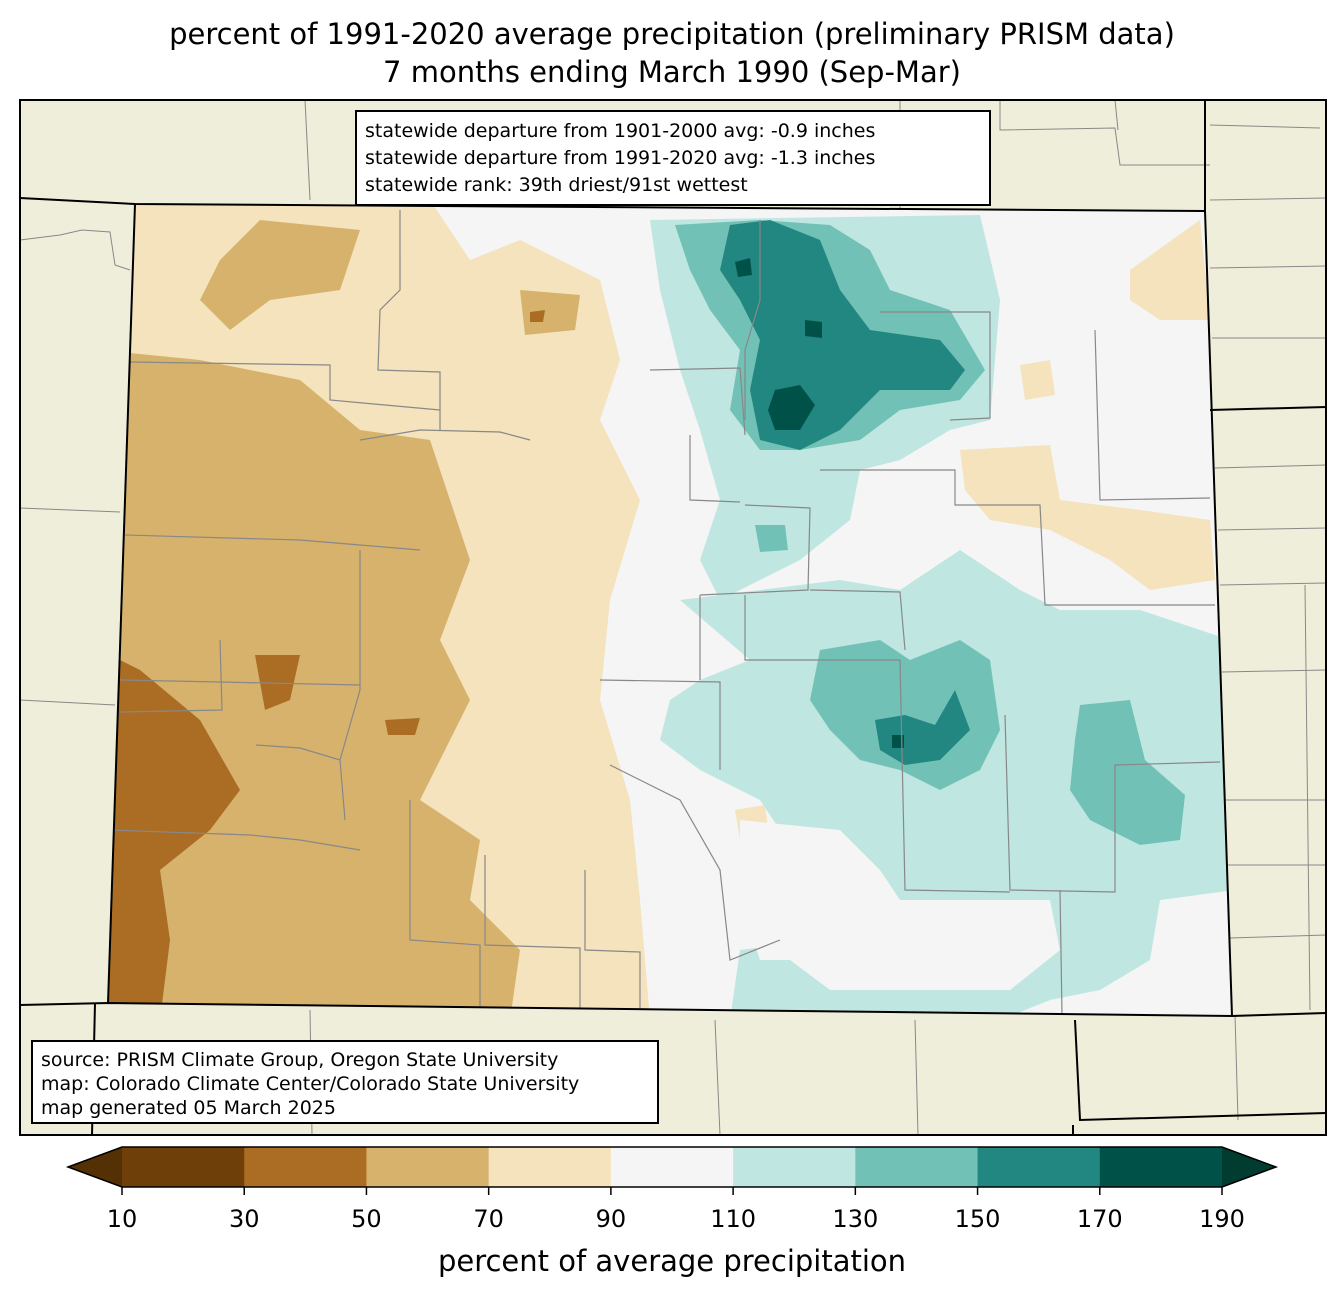  Describe the element at coordinates (1037, 380) in the screenshot. I see `zone-70-90-f` at that location.